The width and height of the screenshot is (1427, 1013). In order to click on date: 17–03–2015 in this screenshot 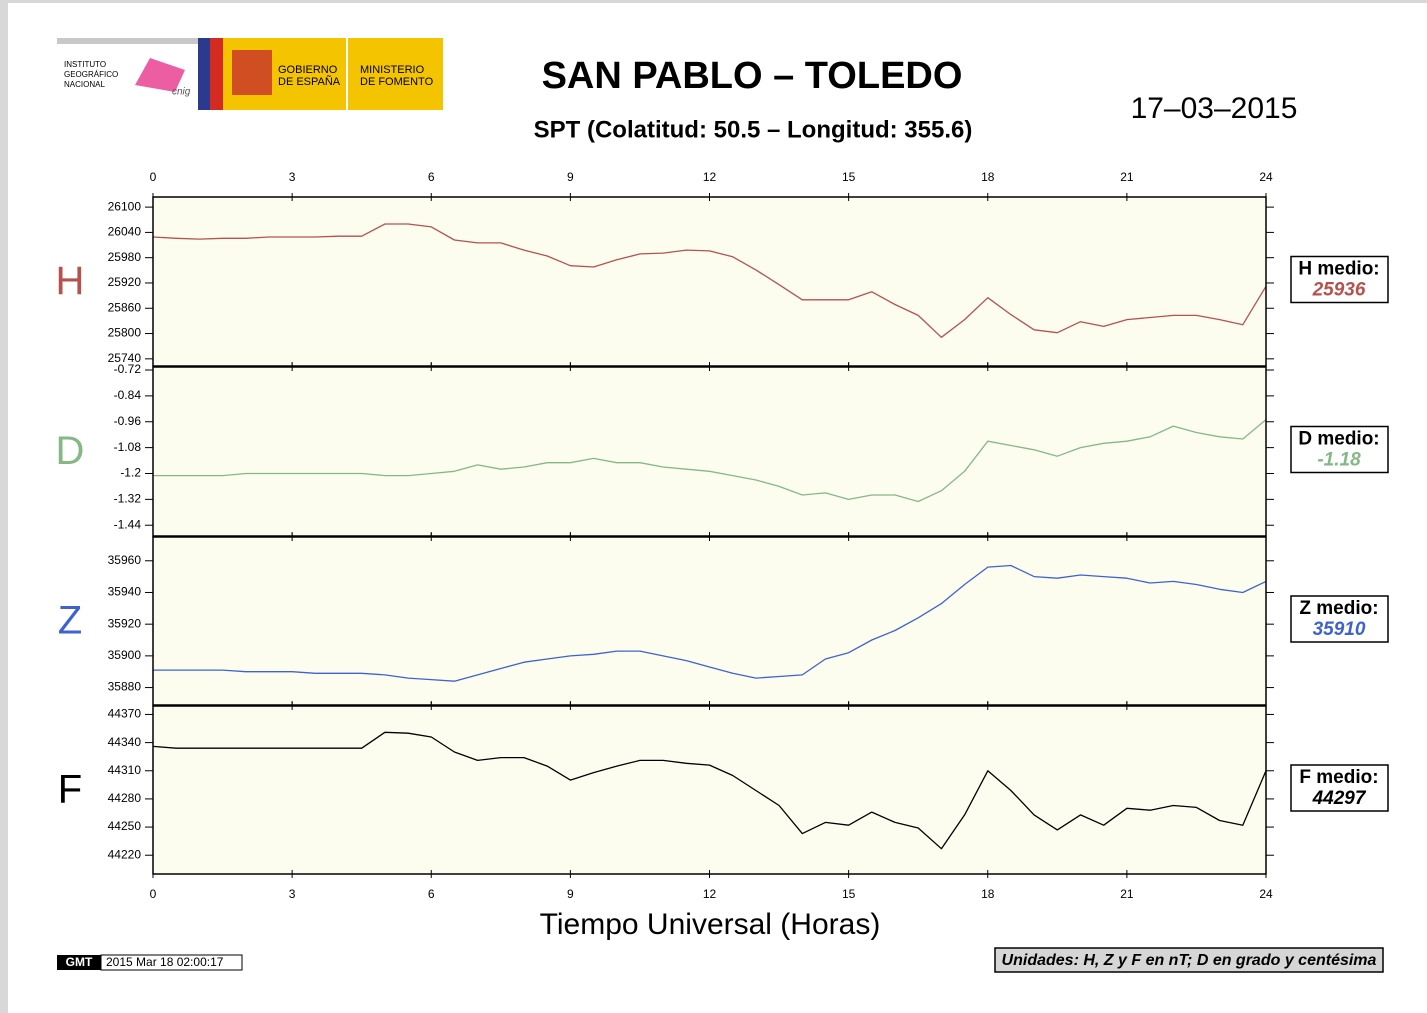, I will do `click(1214, 108)`.